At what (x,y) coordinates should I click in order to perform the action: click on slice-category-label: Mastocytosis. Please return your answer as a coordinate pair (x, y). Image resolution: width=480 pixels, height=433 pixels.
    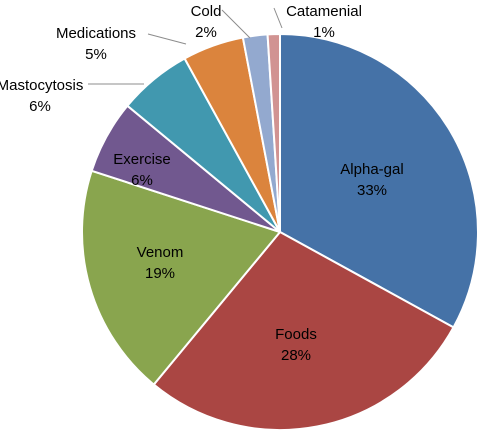
    Looking at the image, I should click on (41, 85).